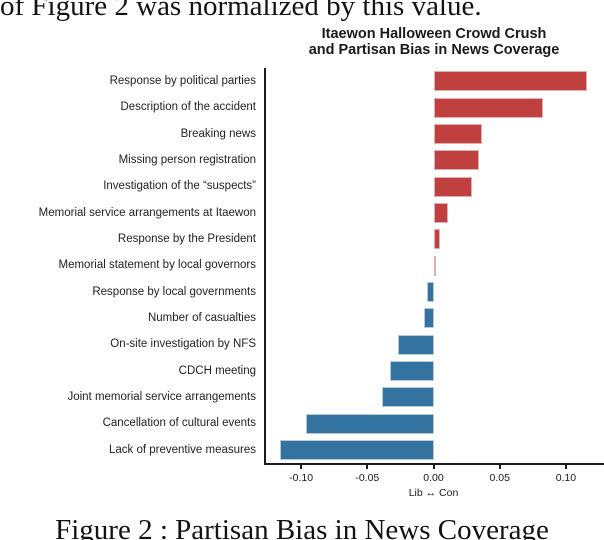 The width and height of the screenshot is (604, 540). I want to click on chart-title-line2: and Partisan Bias in News Coverage, so click(434, 50).